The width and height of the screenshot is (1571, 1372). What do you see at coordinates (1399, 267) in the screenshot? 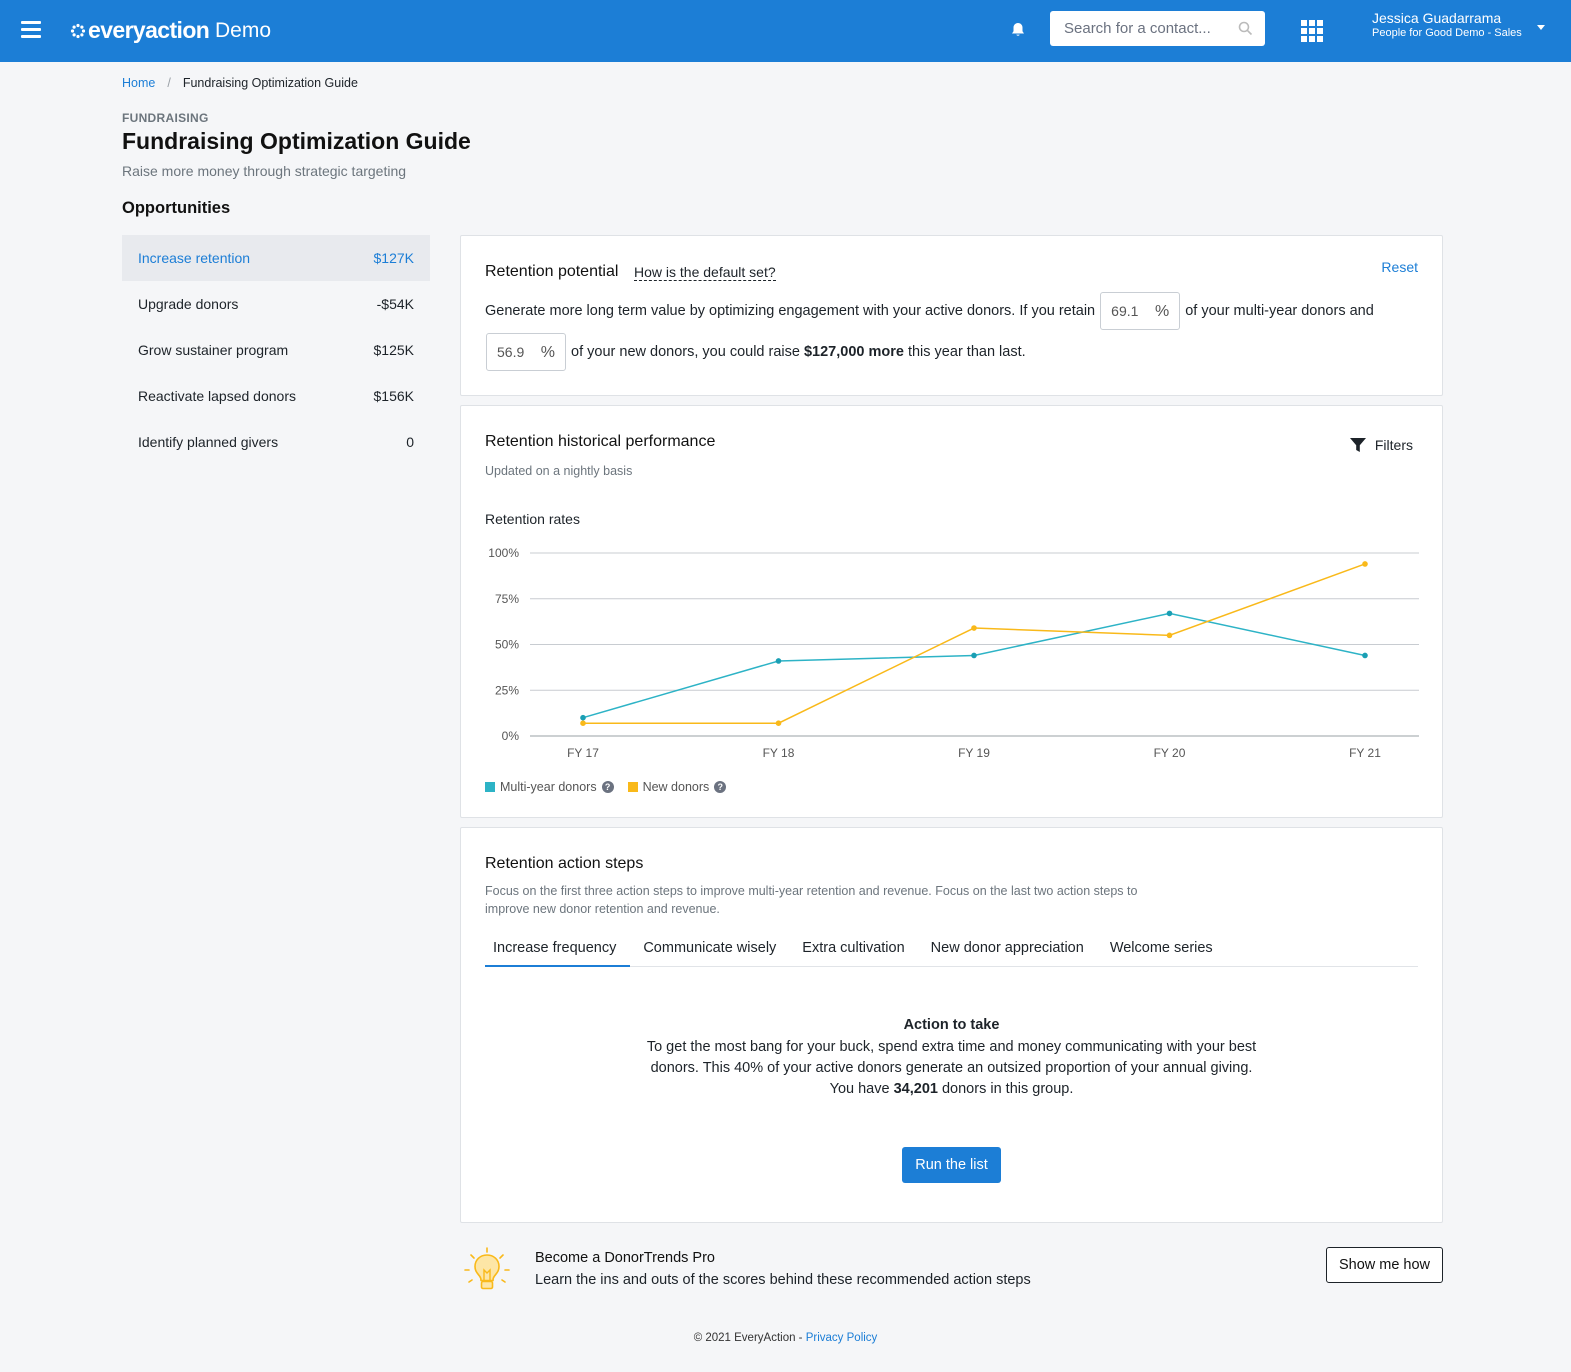
I see `reset-button: Reset` at bounding box center [1399, 267].